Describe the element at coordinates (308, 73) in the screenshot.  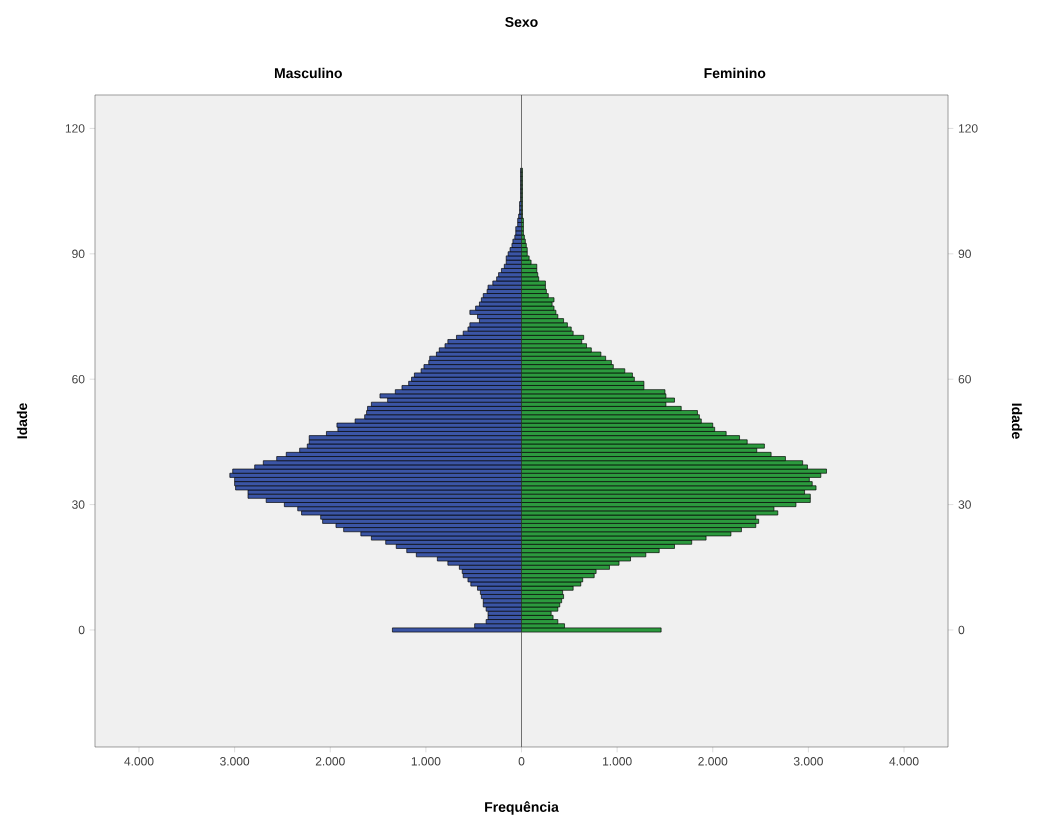
I see `chart-title: Masculino` at that location.